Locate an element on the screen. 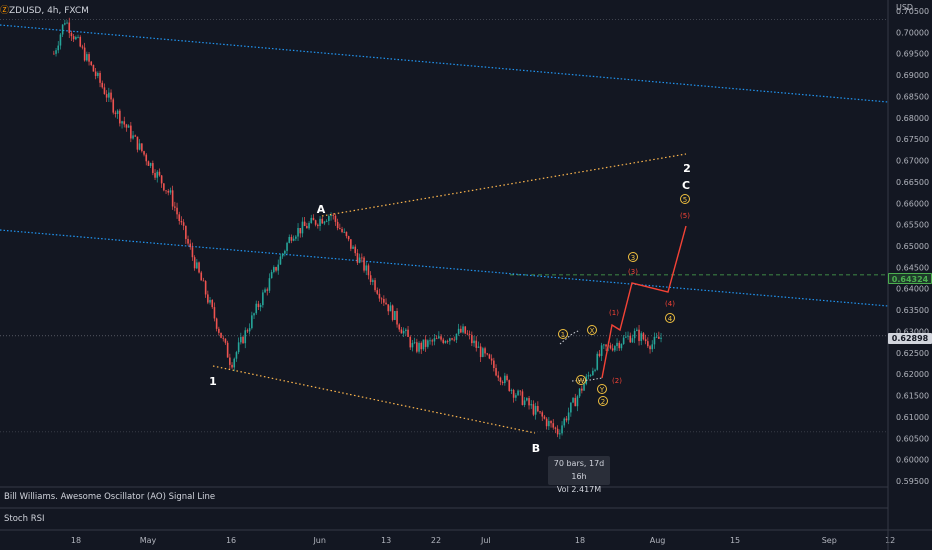 The height and width of the screenshot is (550, 932). wave-label: 5 is located at coordinates (685, 200).